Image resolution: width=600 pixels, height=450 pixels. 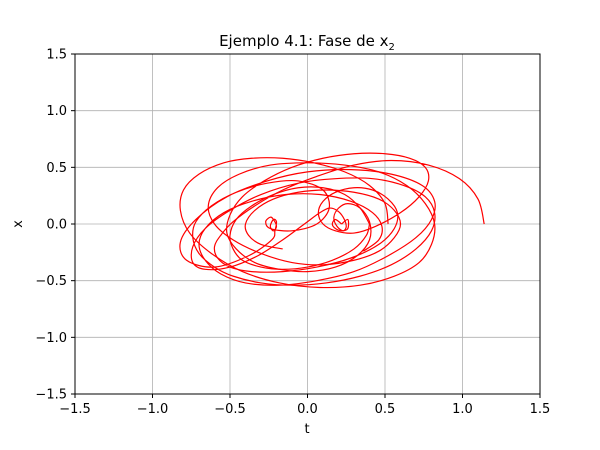 What do you see at coordinates (306, 429) in the screenshot?
I see `x-axis-label: t` at bounding box center [306, 429].